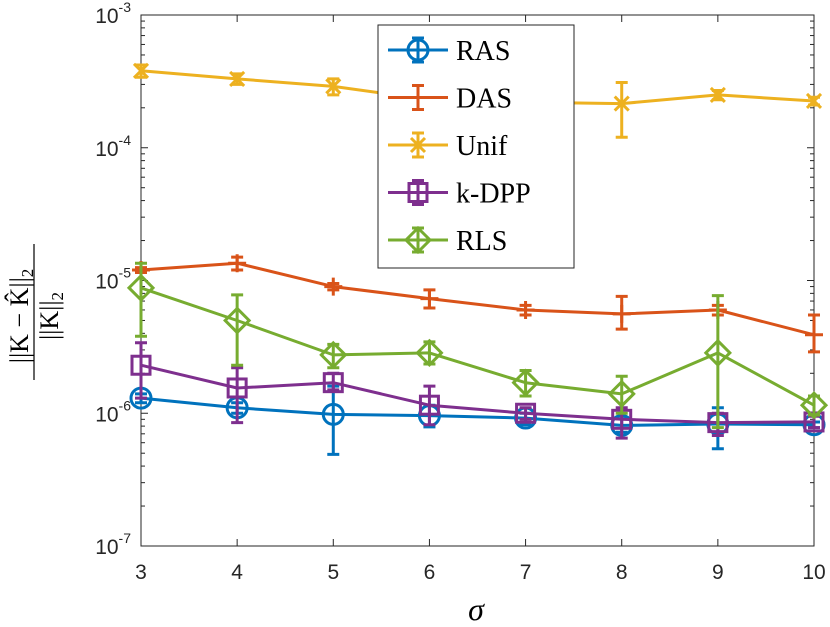  What do you see at coordinates (449, 51) in the screenshot?
I see `legend-entry-ras: RAS` at bounding box center [449, 51].